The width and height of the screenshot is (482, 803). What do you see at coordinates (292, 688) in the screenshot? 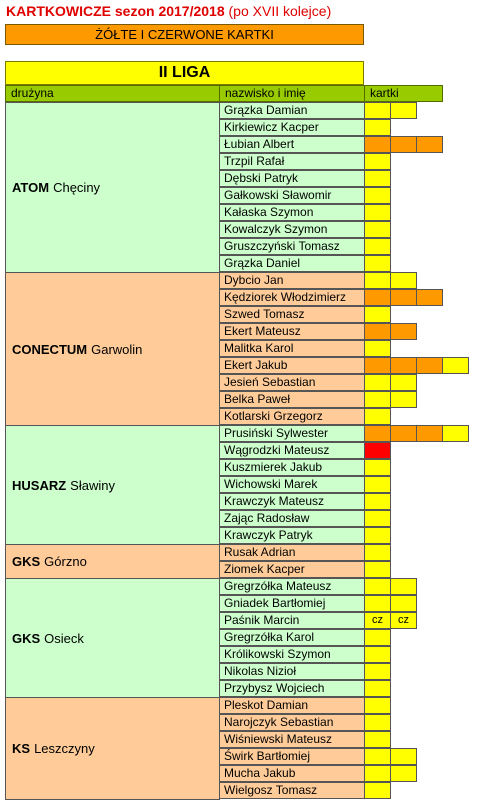
I see `player-name: Przybysz Wojciech` at bounding box center [292, 688].